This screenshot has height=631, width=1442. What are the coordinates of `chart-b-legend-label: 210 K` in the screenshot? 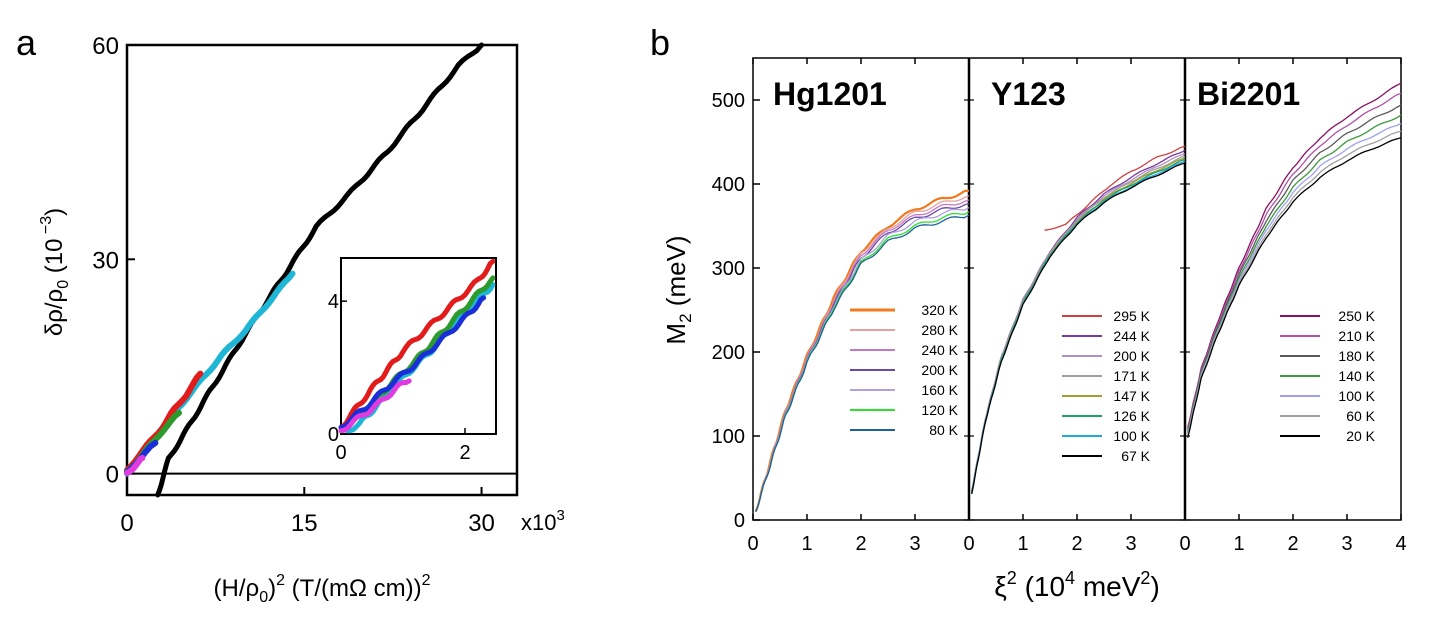 It's located at (1356, 336).